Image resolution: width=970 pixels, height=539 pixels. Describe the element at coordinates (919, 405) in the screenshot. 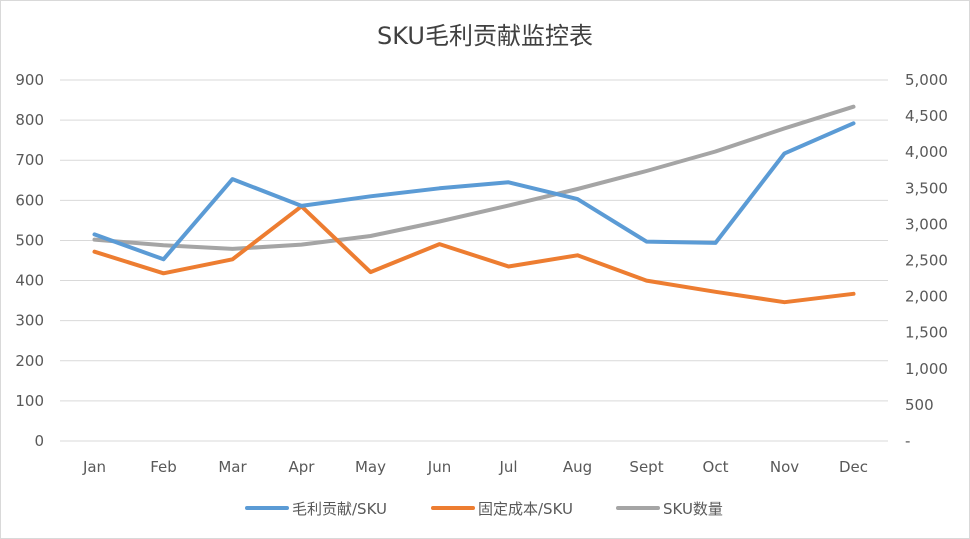

I see `right-axis-tick-label: 500` at that location.